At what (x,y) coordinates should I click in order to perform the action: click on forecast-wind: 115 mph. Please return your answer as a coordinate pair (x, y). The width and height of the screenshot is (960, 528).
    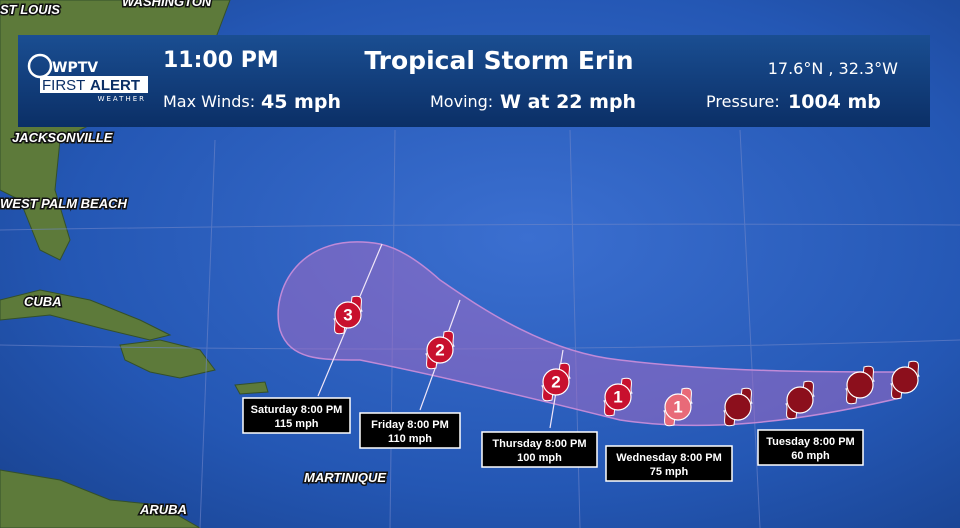
    Looking at the image, I should click on (296, 424).